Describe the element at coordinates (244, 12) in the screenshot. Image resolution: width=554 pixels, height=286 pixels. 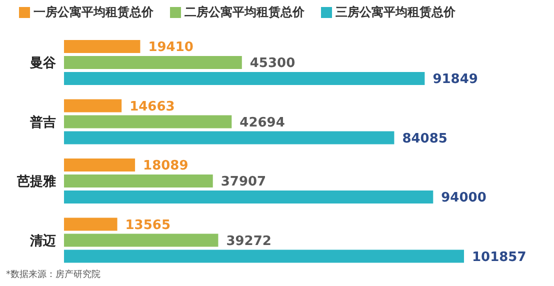
I see `legend-label: 二房公寓平均租赁总价` at that location.